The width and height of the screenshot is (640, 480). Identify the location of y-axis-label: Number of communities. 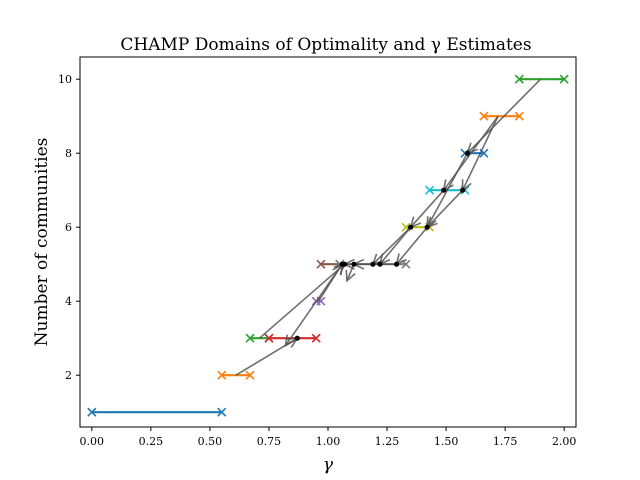
(42, 242).